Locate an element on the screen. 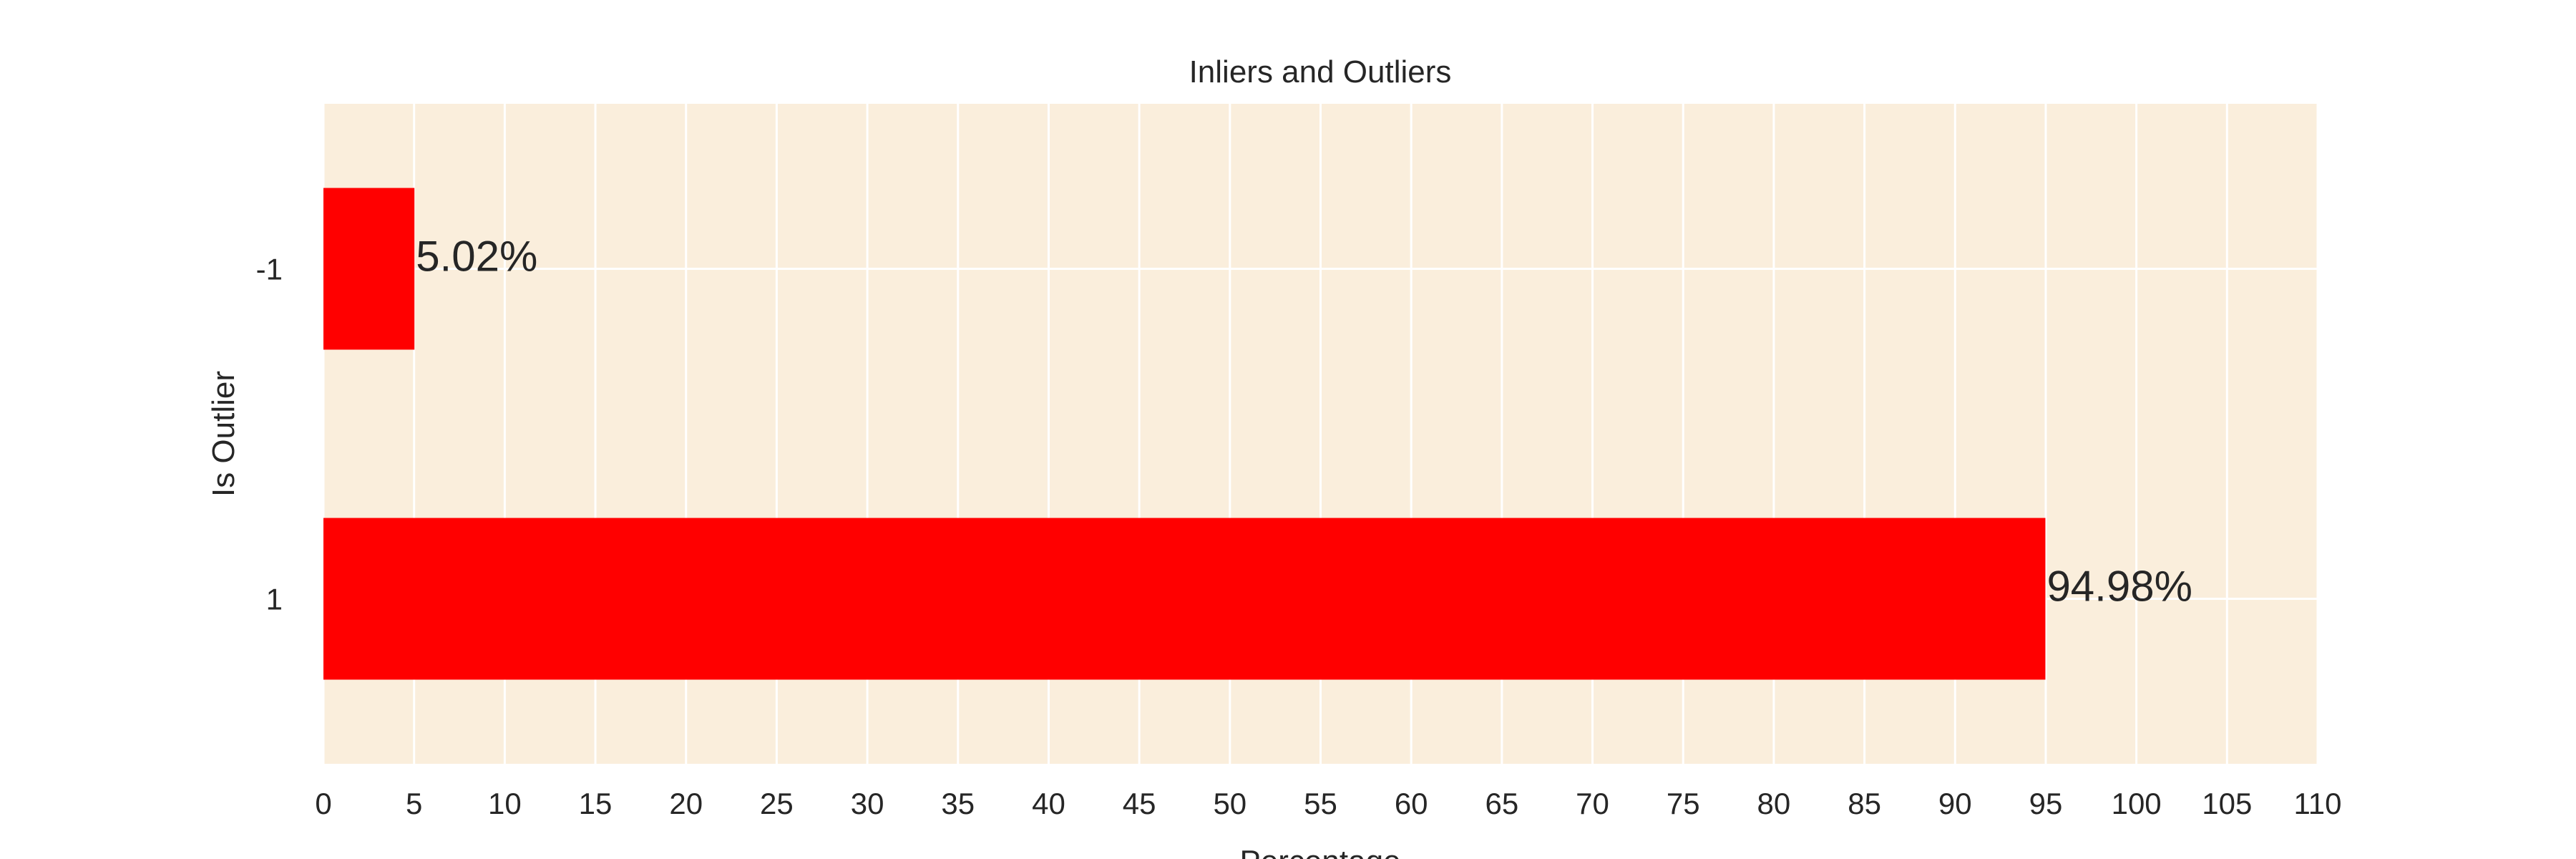 Image resolution: width=2576 pixels, height=859 pixels. x-tick-label: 50 is located at coordinates (1229, 803).